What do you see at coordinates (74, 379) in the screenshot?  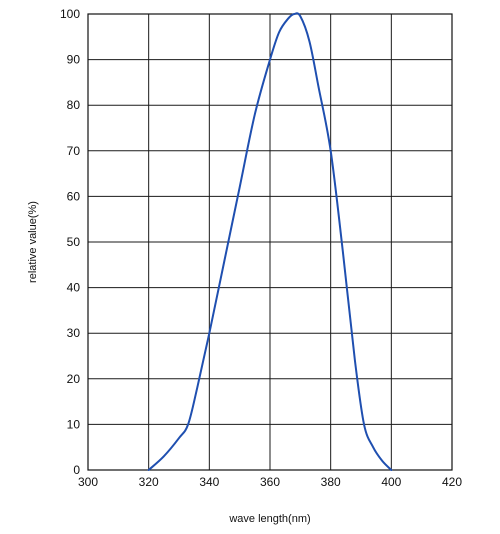 I see `y-tick-label: 20` at bounding box center [74, 379].